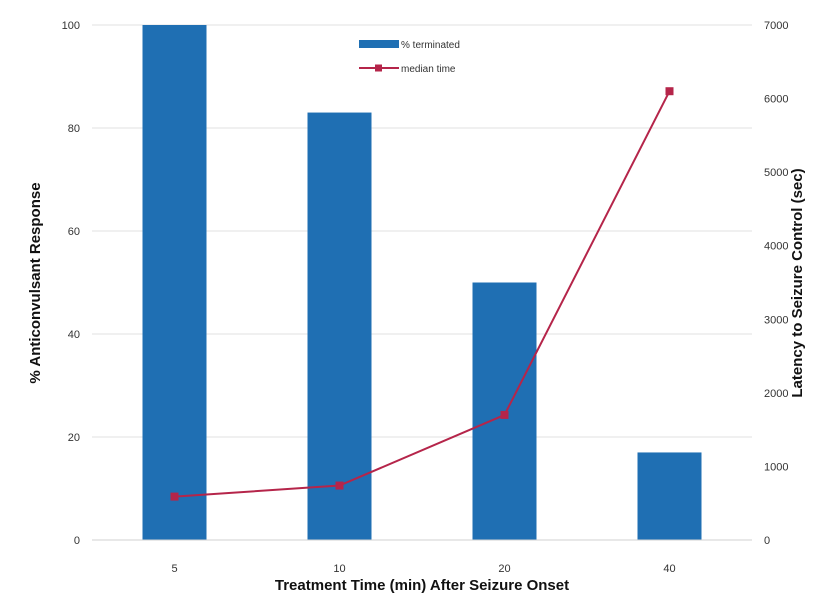 Image resolution: width=815 pixels, height=602 pixels. What do you see at coordinates (776, 173) in the screenshot?
I see `y-right-tick-label: 5000` at bounding box center [776, 173].